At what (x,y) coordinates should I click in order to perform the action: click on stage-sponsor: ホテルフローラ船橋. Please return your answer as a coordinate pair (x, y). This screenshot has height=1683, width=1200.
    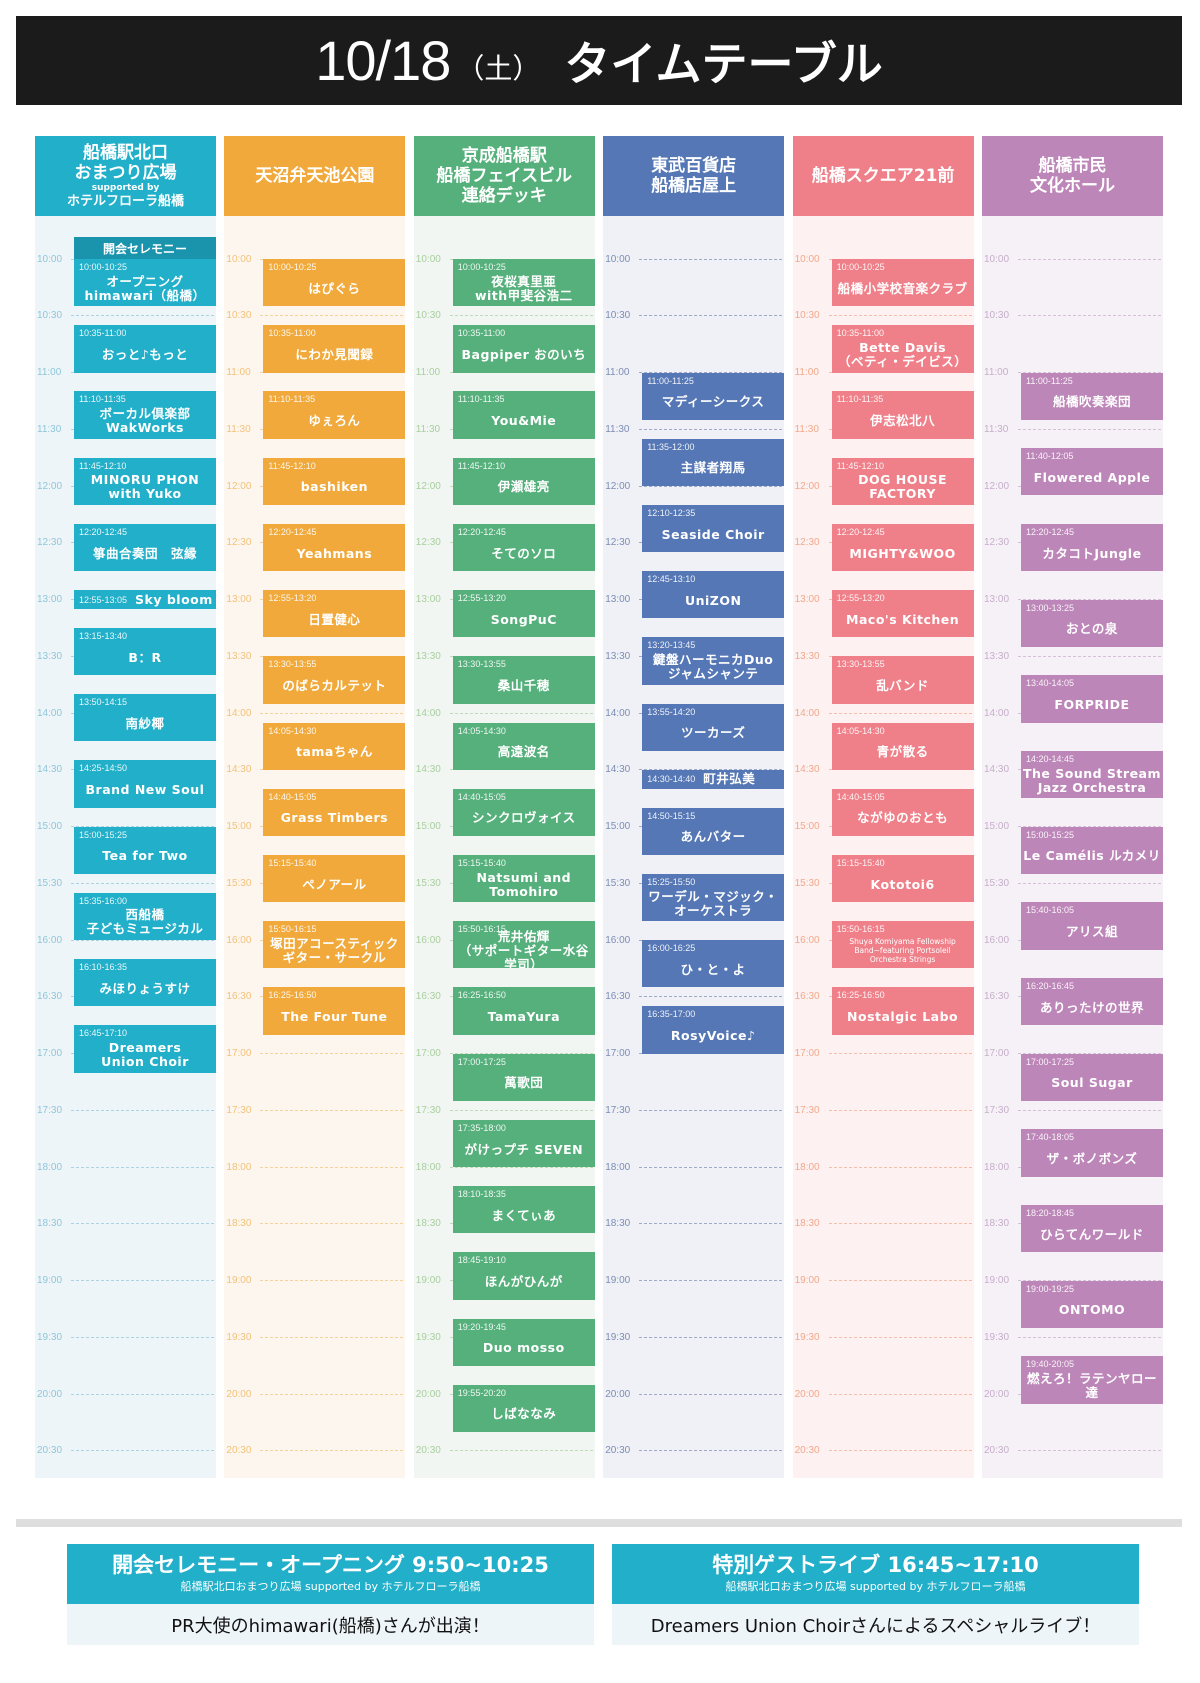
    Looking at the image, I should click on (125, 201).